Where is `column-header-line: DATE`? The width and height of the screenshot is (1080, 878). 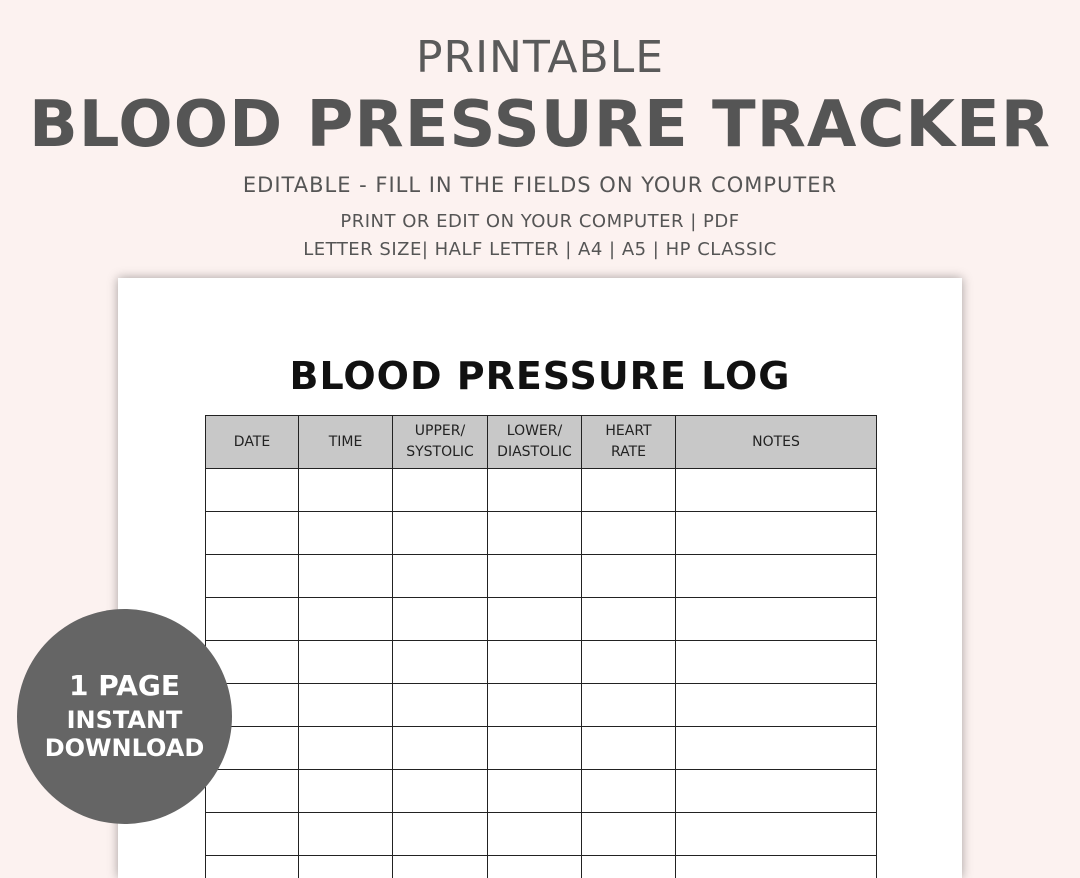
column-header-line: DATE is located at coordinates (252, 442).